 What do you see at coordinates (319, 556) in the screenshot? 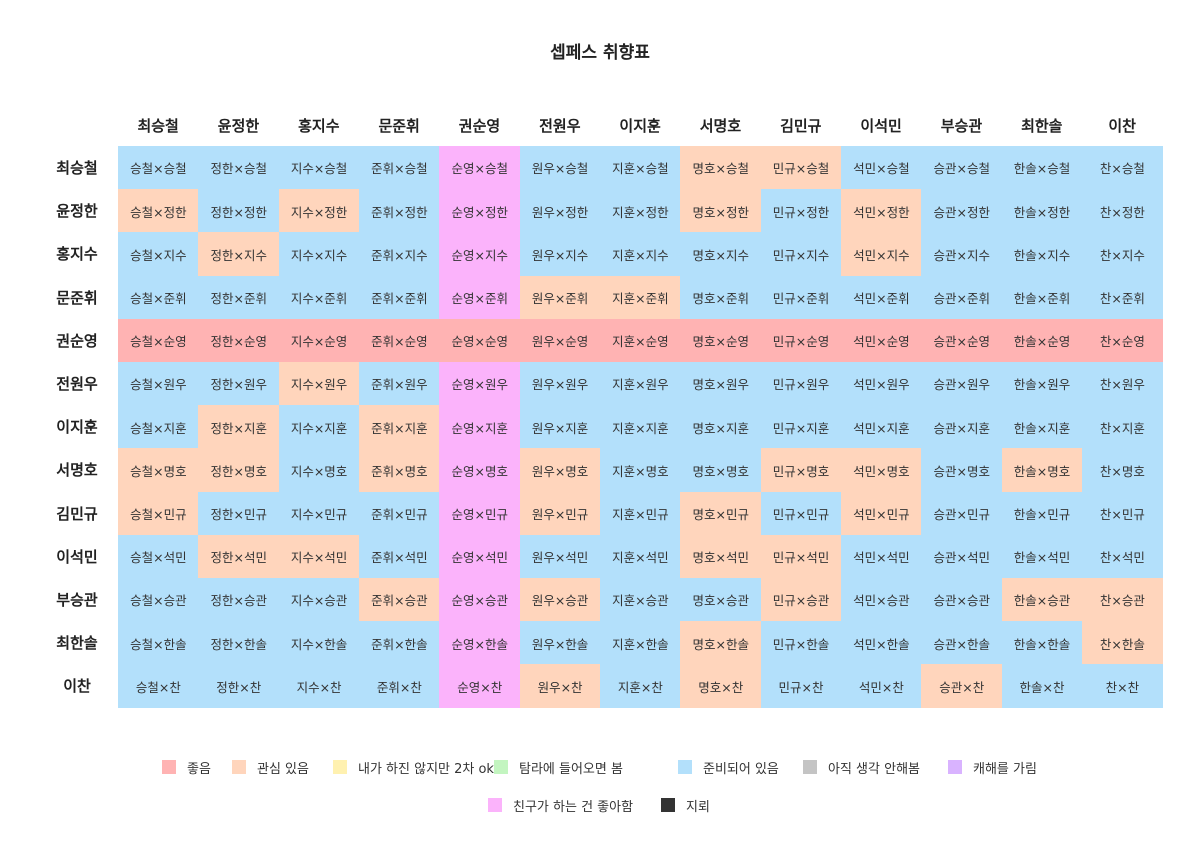
I see `heatmap-cell: 지수×석민` at bounding box center [319, 556].